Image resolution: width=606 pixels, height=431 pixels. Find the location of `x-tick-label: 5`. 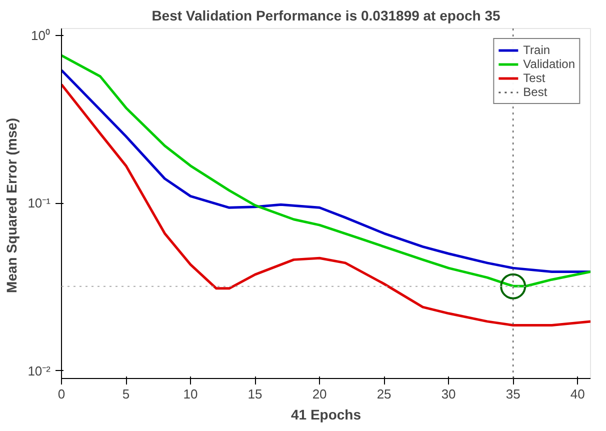

x-tick-label: 5 is located at coordinates (126, 394).